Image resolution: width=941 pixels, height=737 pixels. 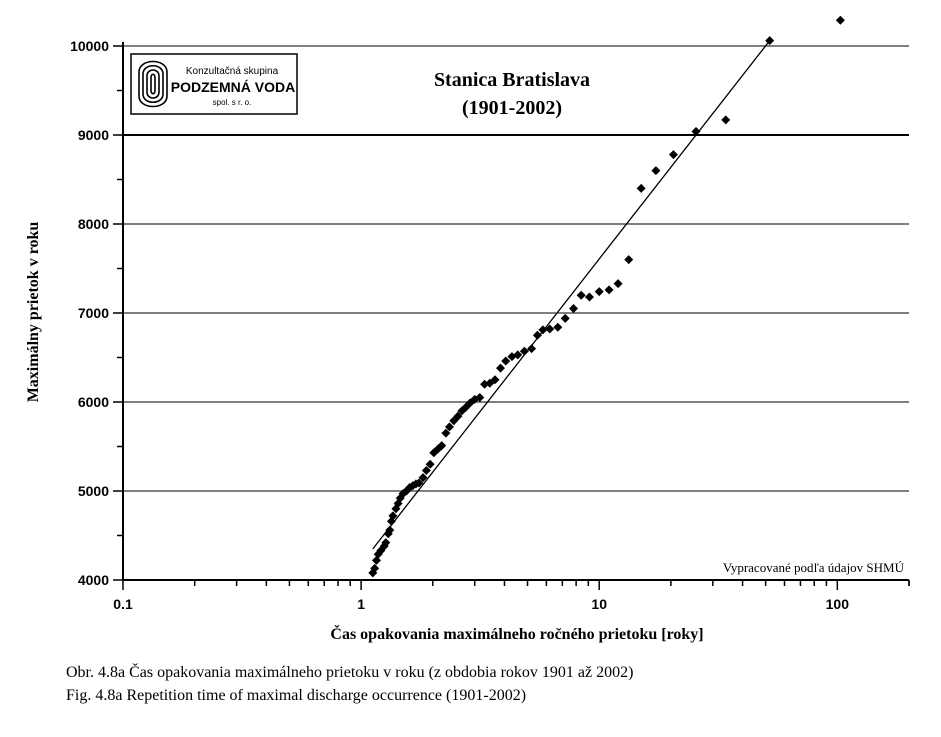 What do you see at coordinates (232, 71) in the screenshot?
I see `logo-line-1: Konzultačná skupina` at bounding box center [232, 71].